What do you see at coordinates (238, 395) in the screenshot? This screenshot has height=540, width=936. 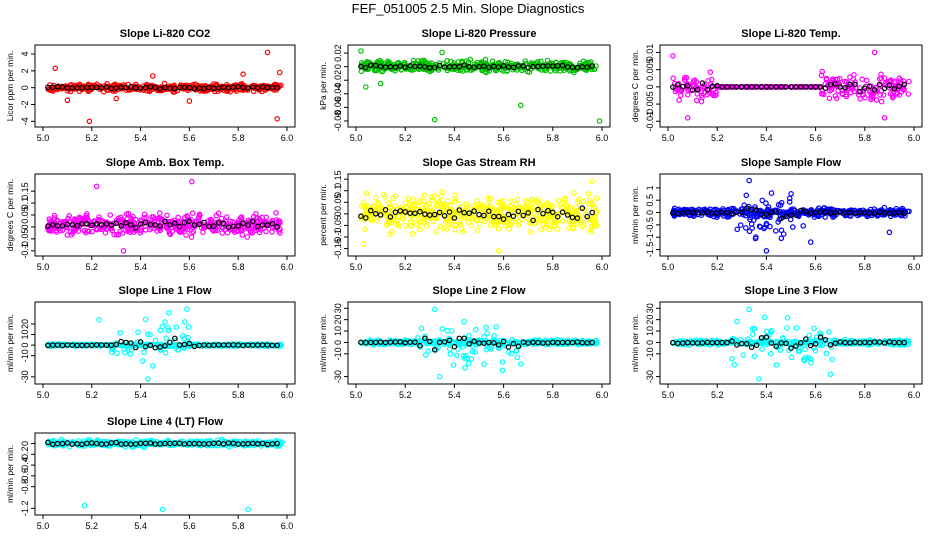 I see `x-tick-label: 5.8` at bounding box center [238, 395].